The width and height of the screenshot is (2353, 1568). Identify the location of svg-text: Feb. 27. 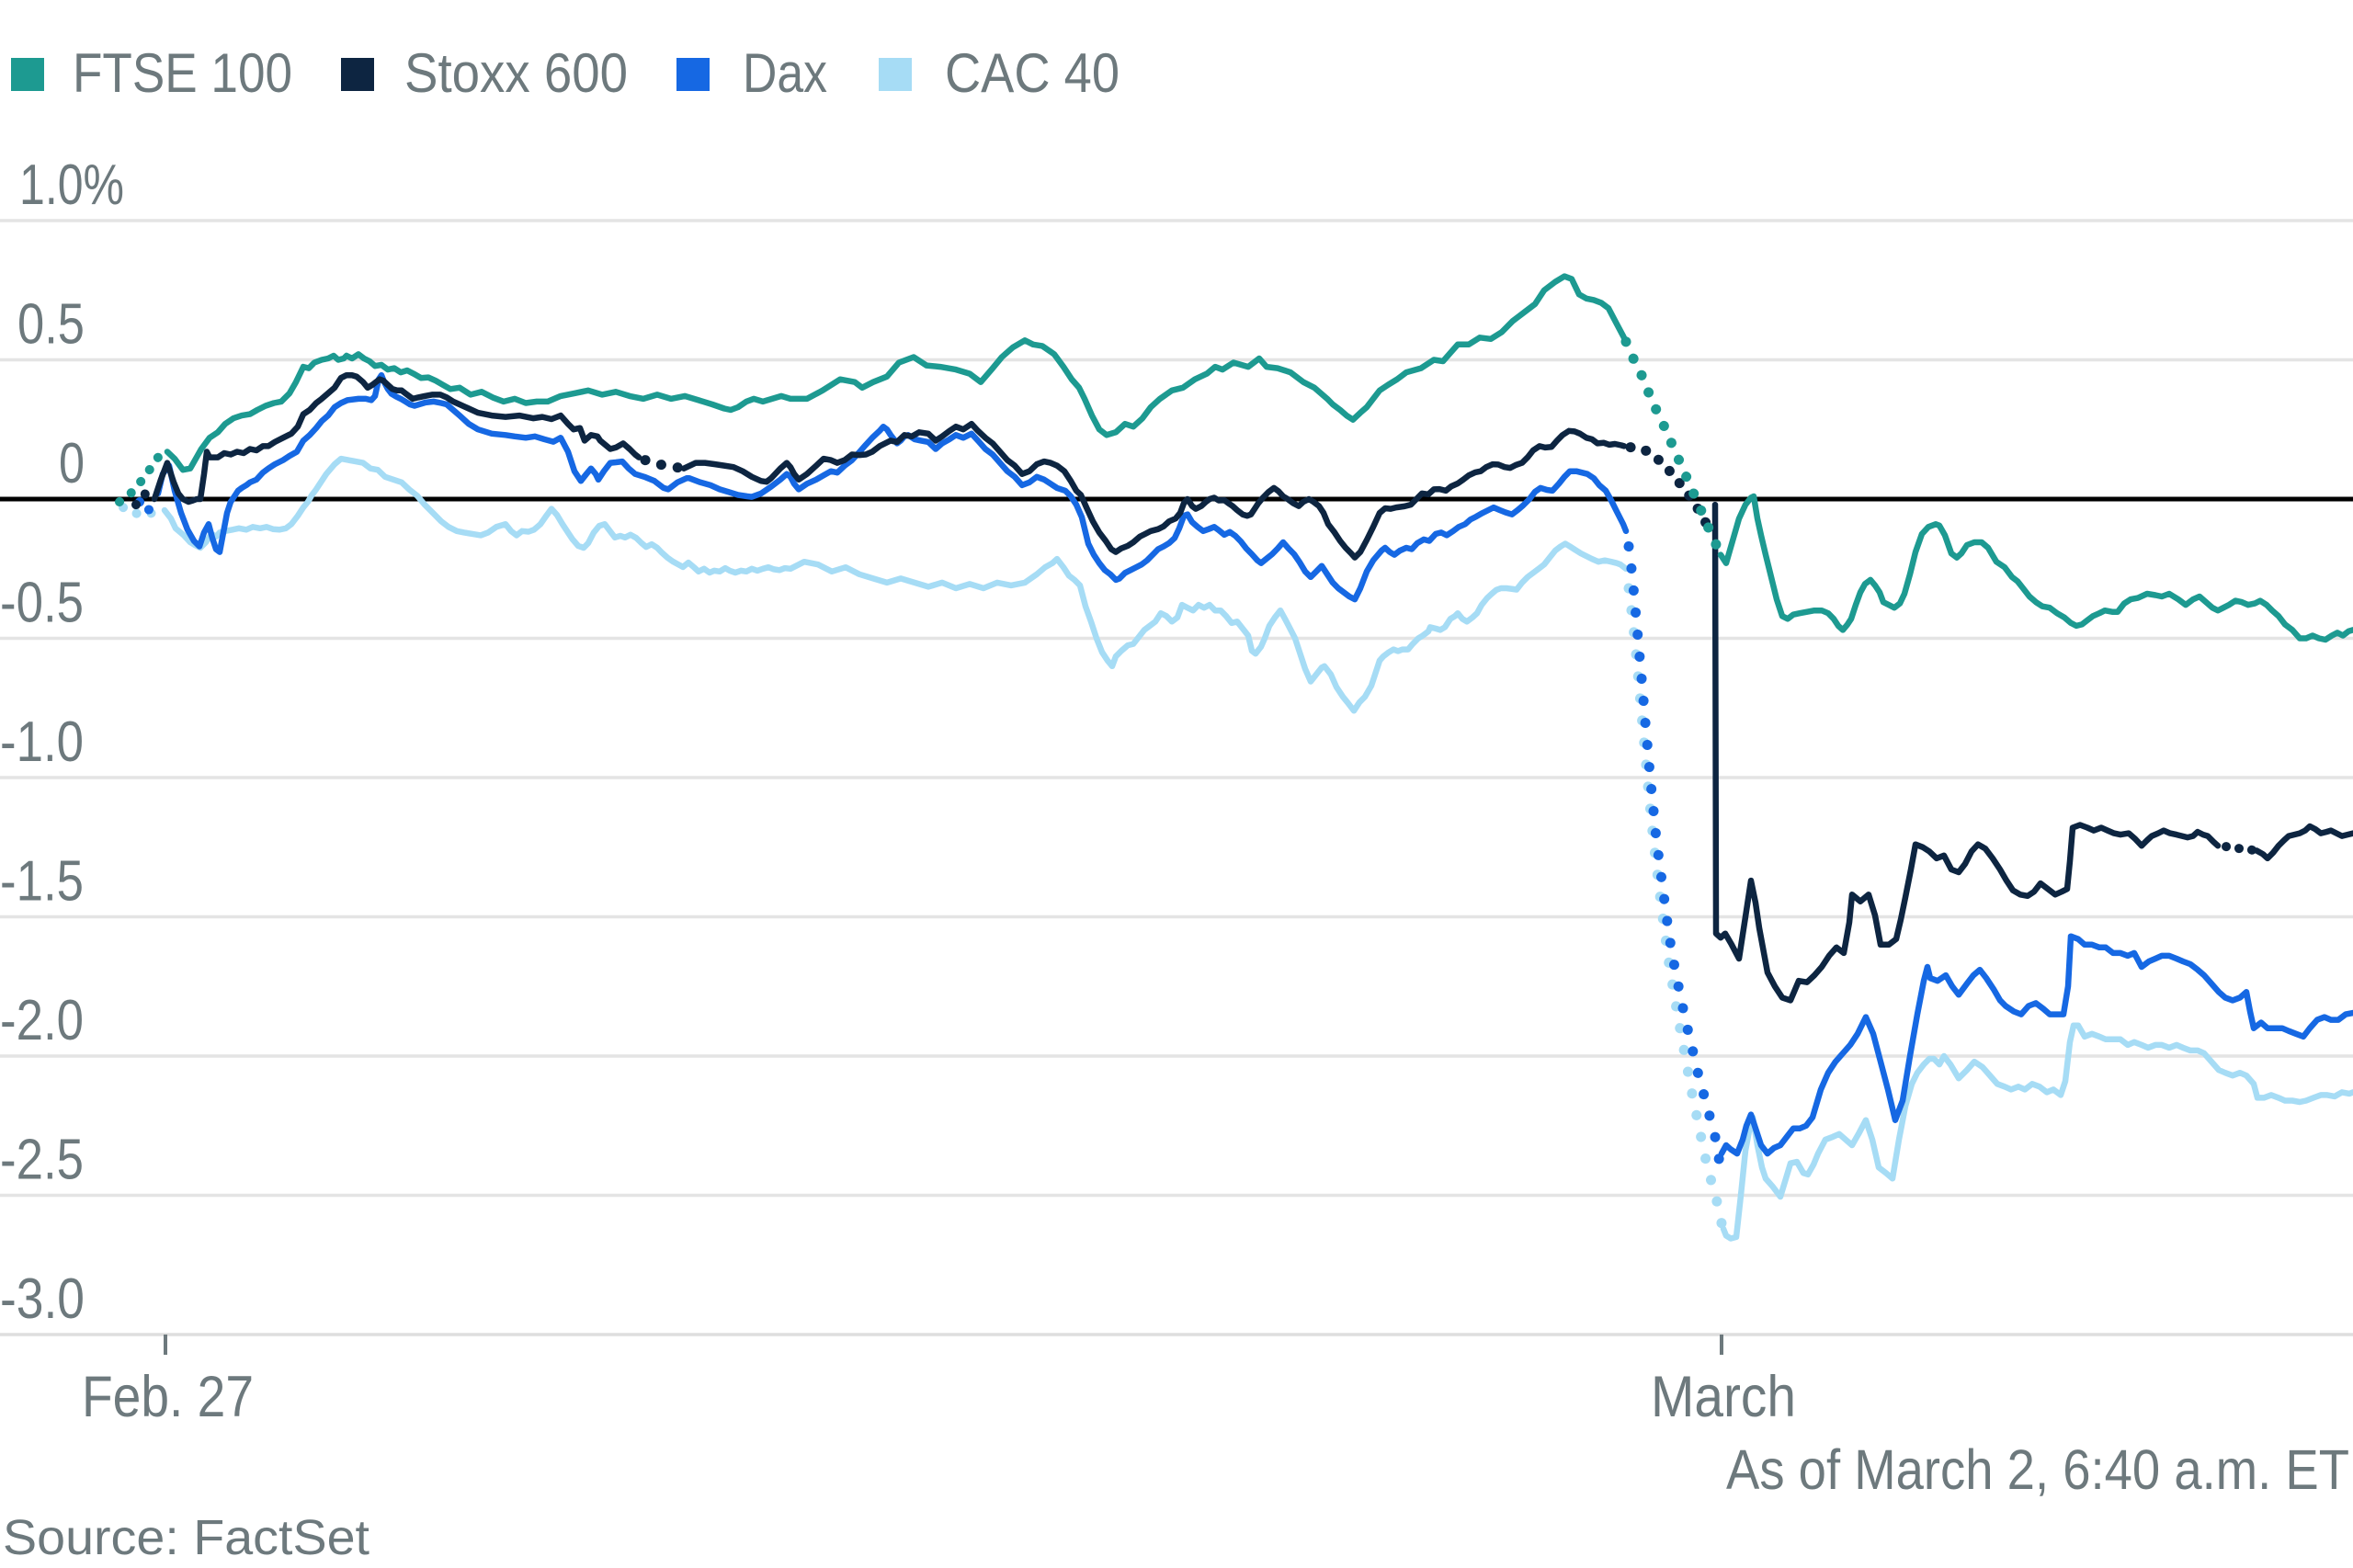
(168, 1397).